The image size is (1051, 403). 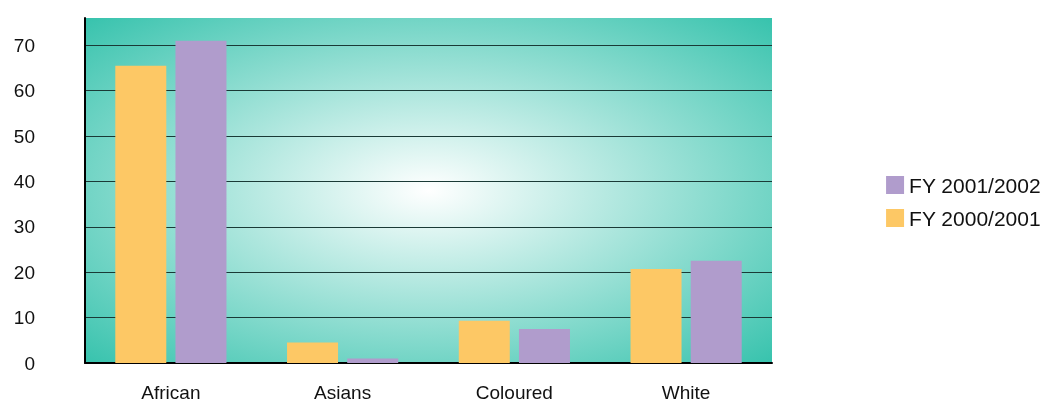 I want to click on legend-label: FY 2000/2001, so click(x=975, y=218).